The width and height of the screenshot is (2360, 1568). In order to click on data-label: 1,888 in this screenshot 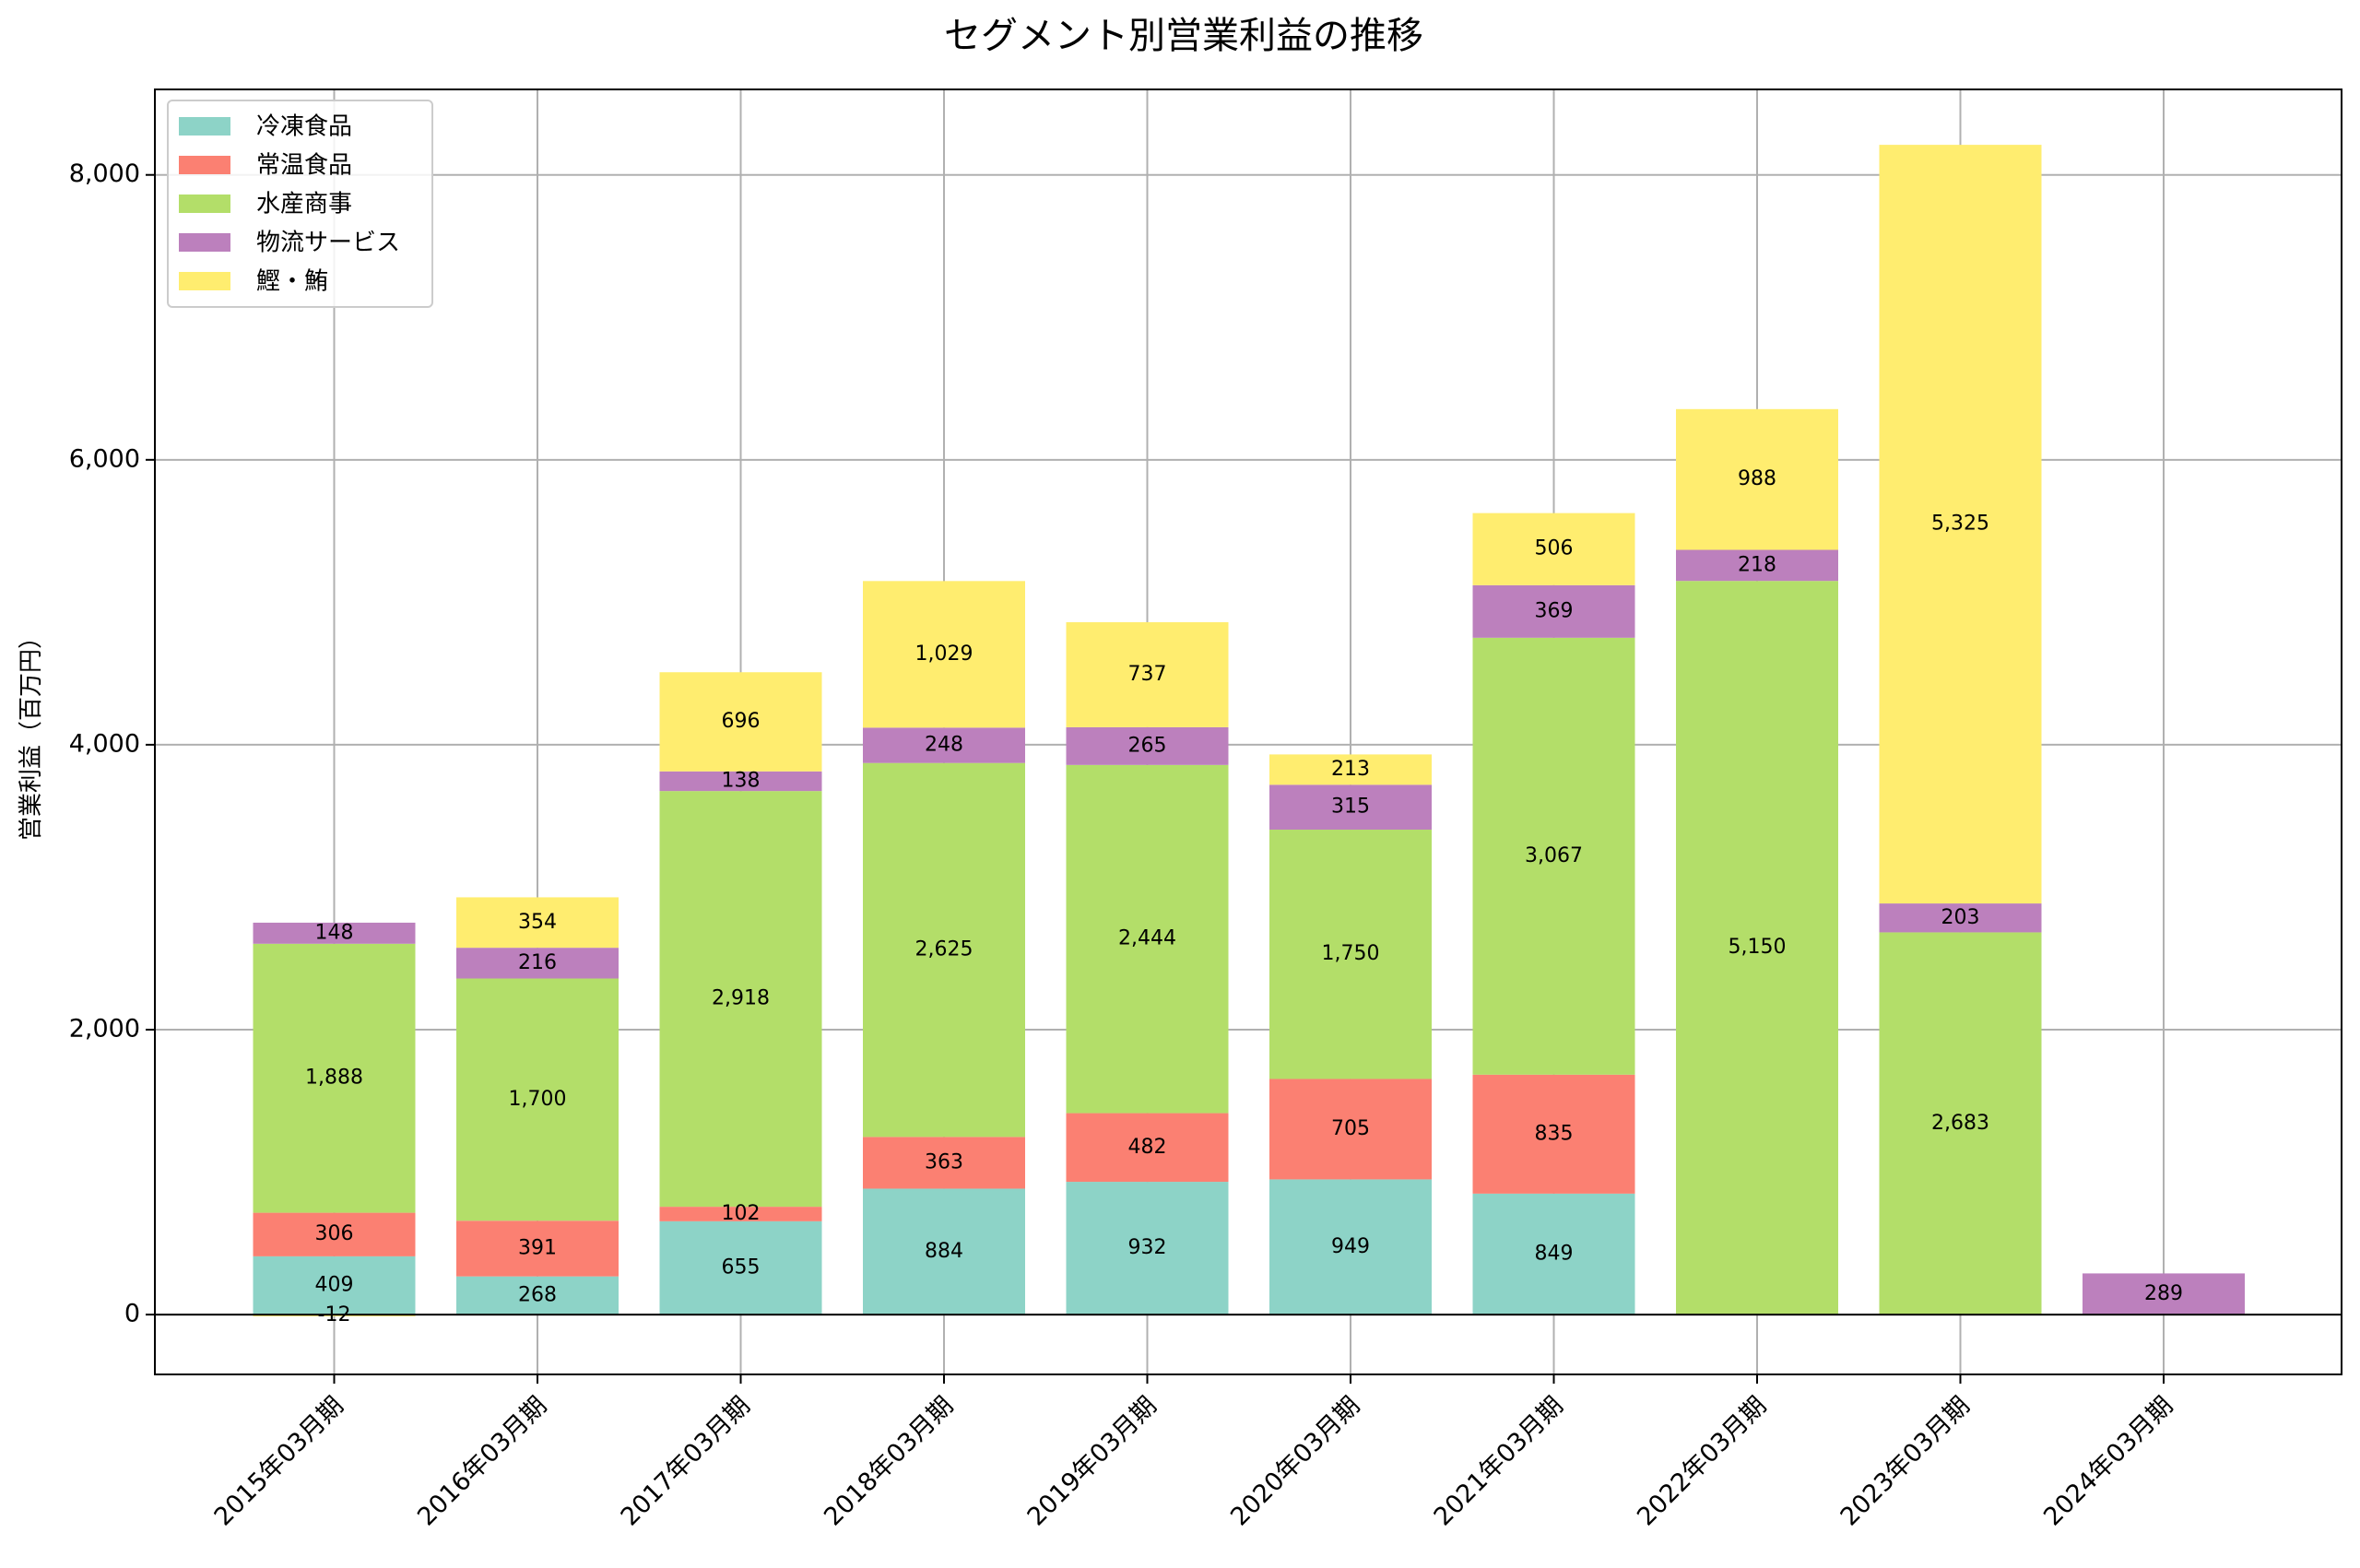, I will do `click(334, 1078)`.